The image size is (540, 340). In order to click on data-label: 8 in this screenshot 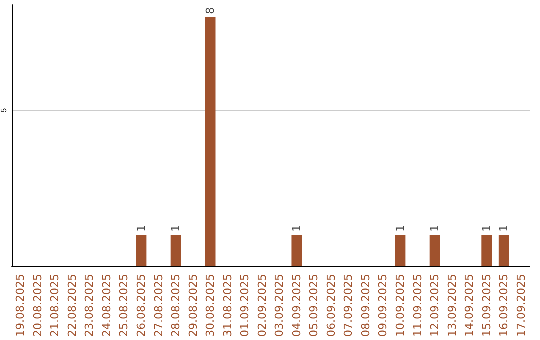, I will do `click(211, 10)`.